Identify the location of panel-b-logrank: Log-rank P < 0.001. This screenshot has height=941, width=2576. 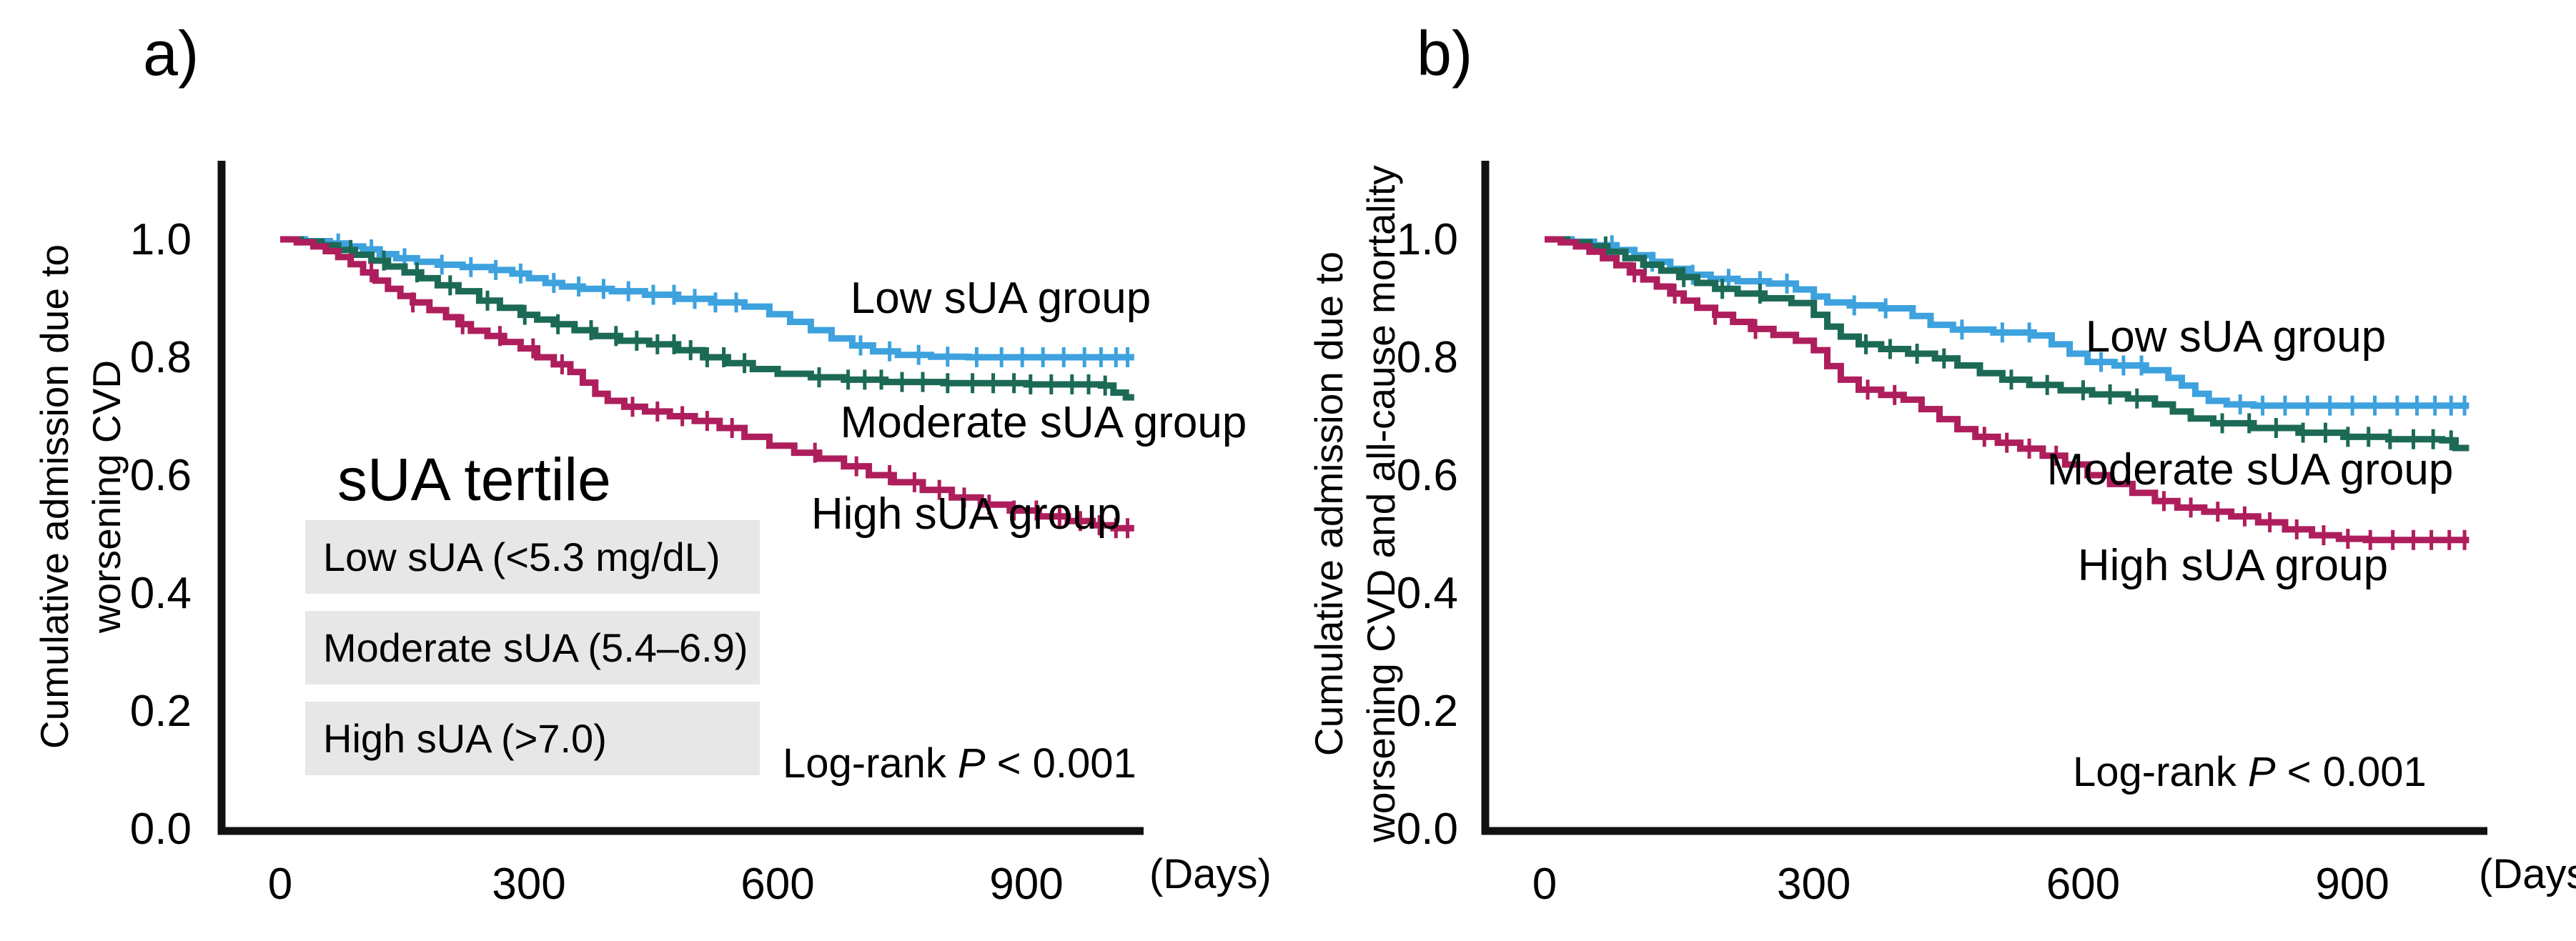
(2250, 772).